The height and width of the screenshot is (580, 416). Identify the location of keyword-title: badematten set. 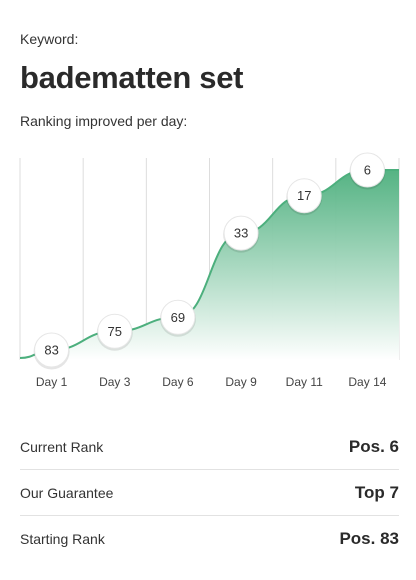
(132, 77).